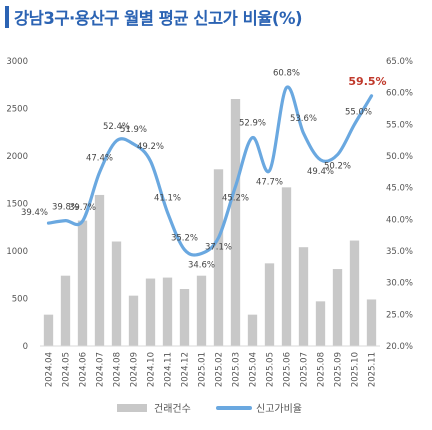 This screenshot has width=432, height=430. Describe the element at coordinates (17, 252) in the screenshot. I see `left-axis-tick-label: 1000` at that location.